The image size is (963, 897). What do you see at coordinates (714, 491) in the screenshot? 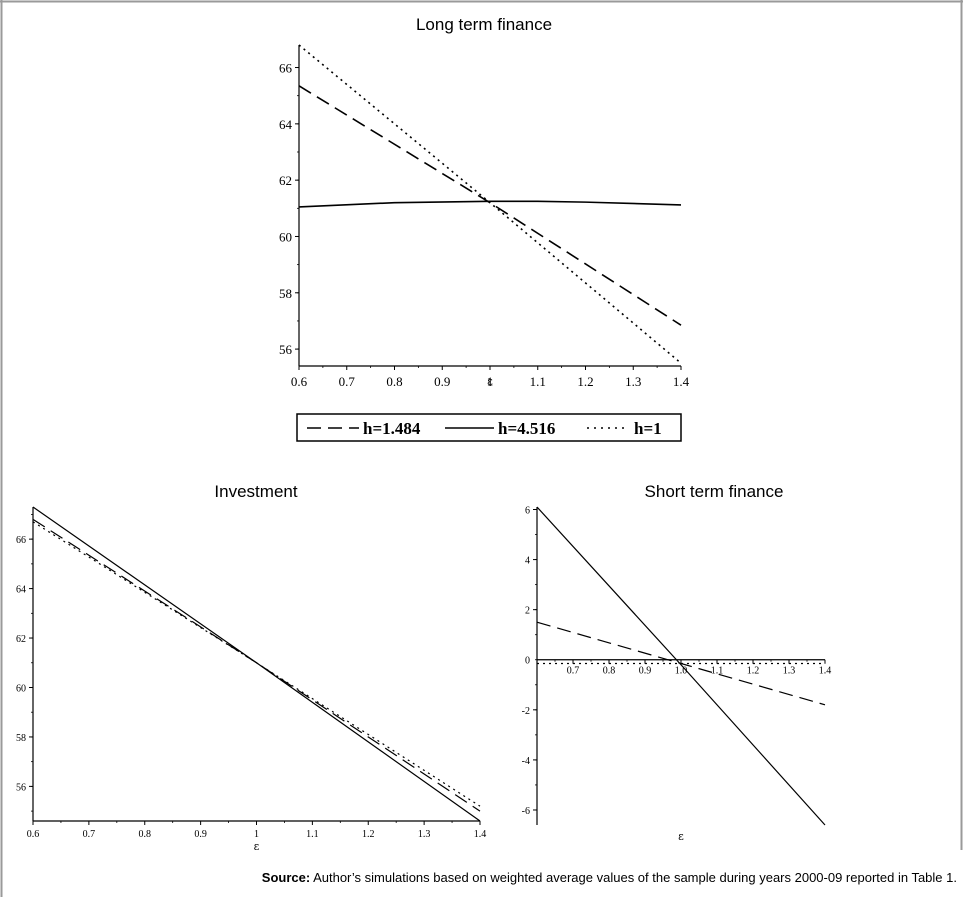
I see `chart-title-short-term: Short term finance` at bounding box center [714, 491].